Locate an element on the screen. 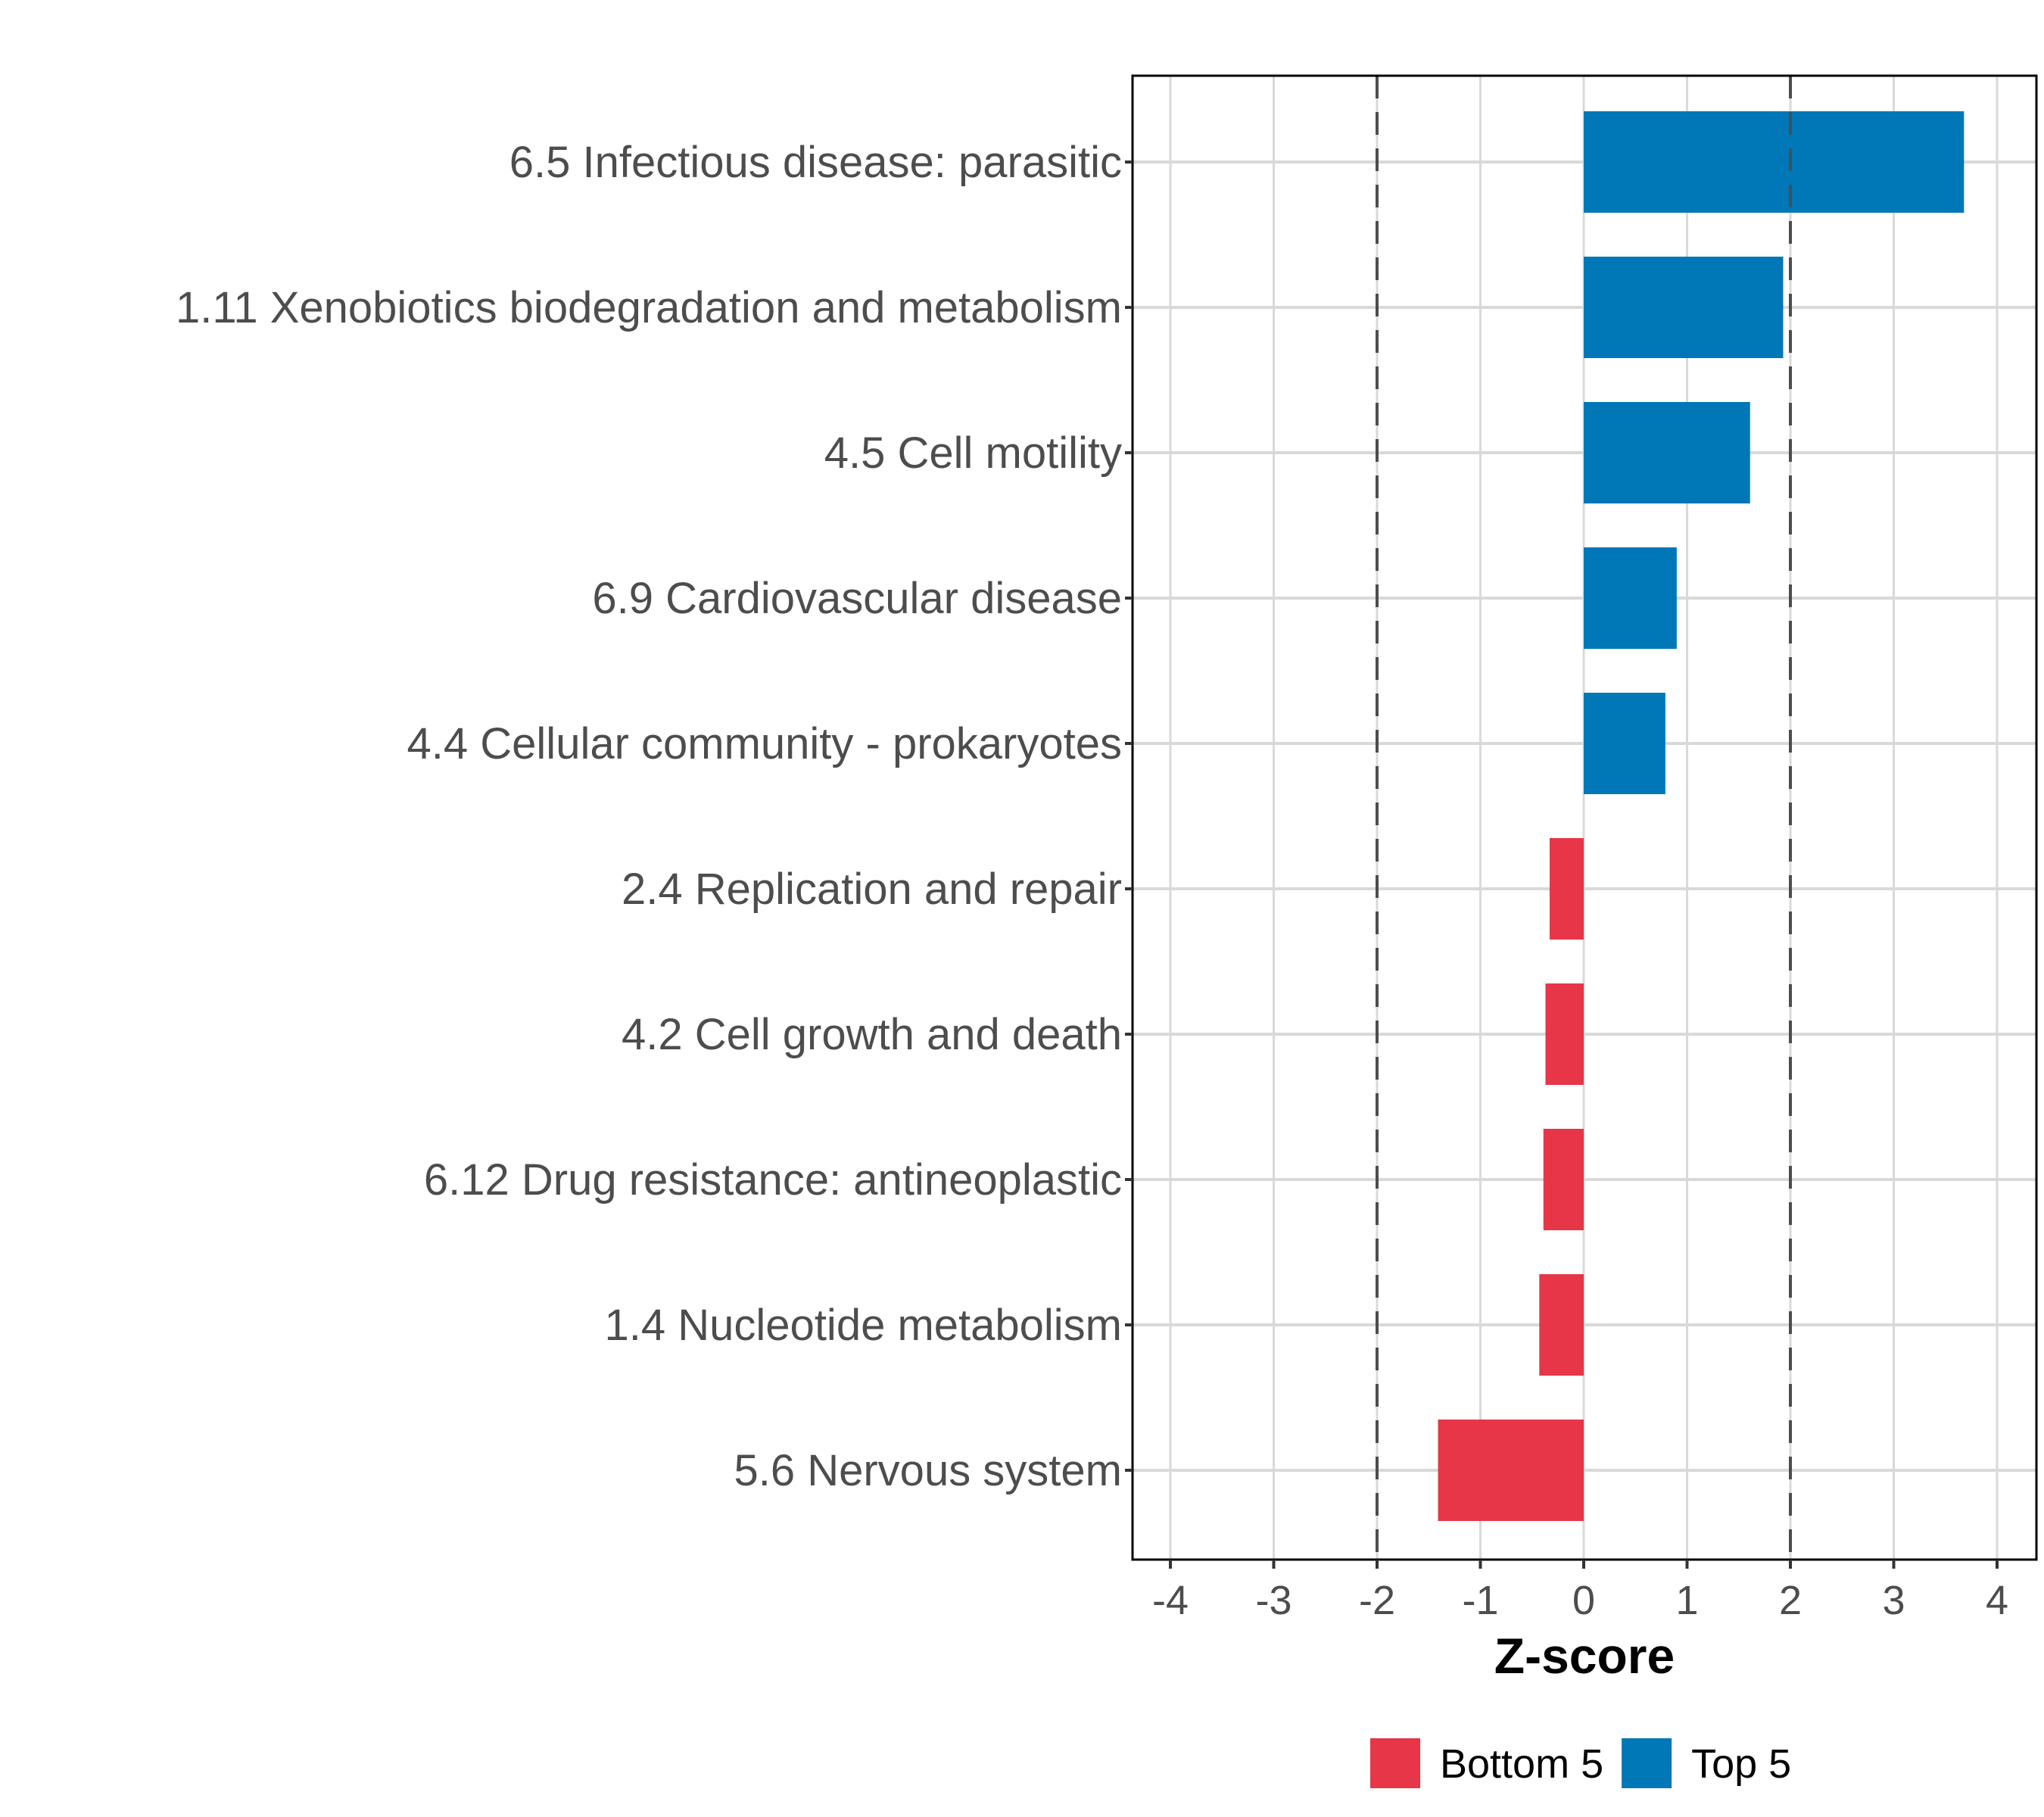 This screenshot has height=1817, width=2044. x-tick-label: 4 is located at coordinates (1997, 1600).